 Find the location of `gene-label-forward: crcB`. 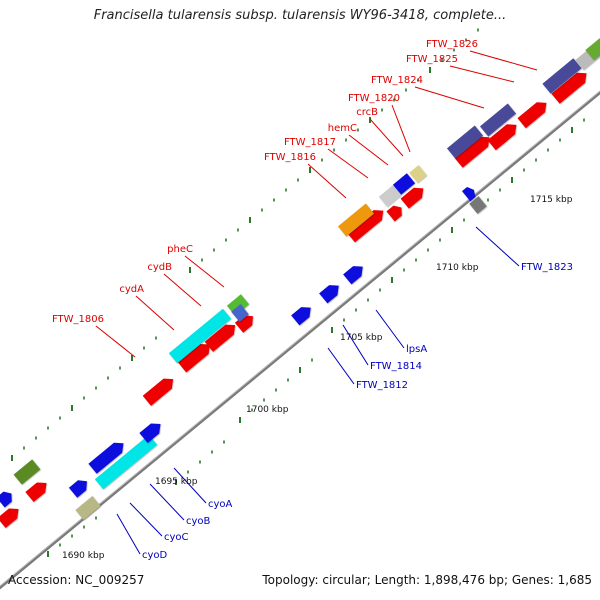

gene-label-forward: crcB is located at coordinates (367, 112).